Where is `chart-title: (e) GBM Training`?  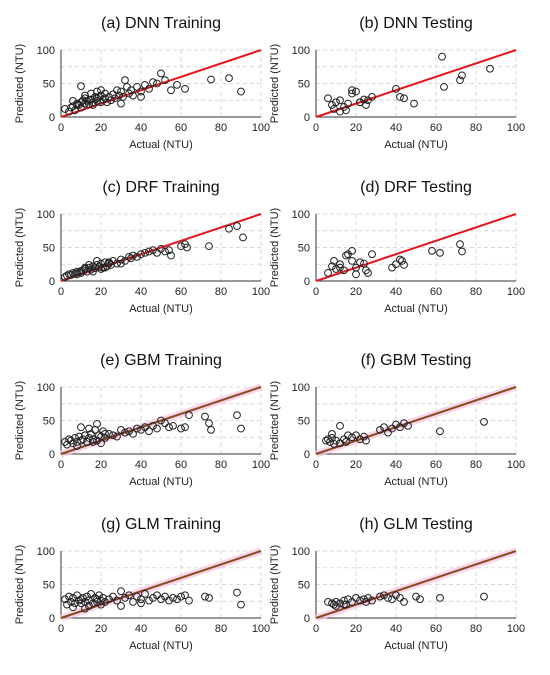 chart-title: (e) GBM Training is located at coordinates (161, 360).